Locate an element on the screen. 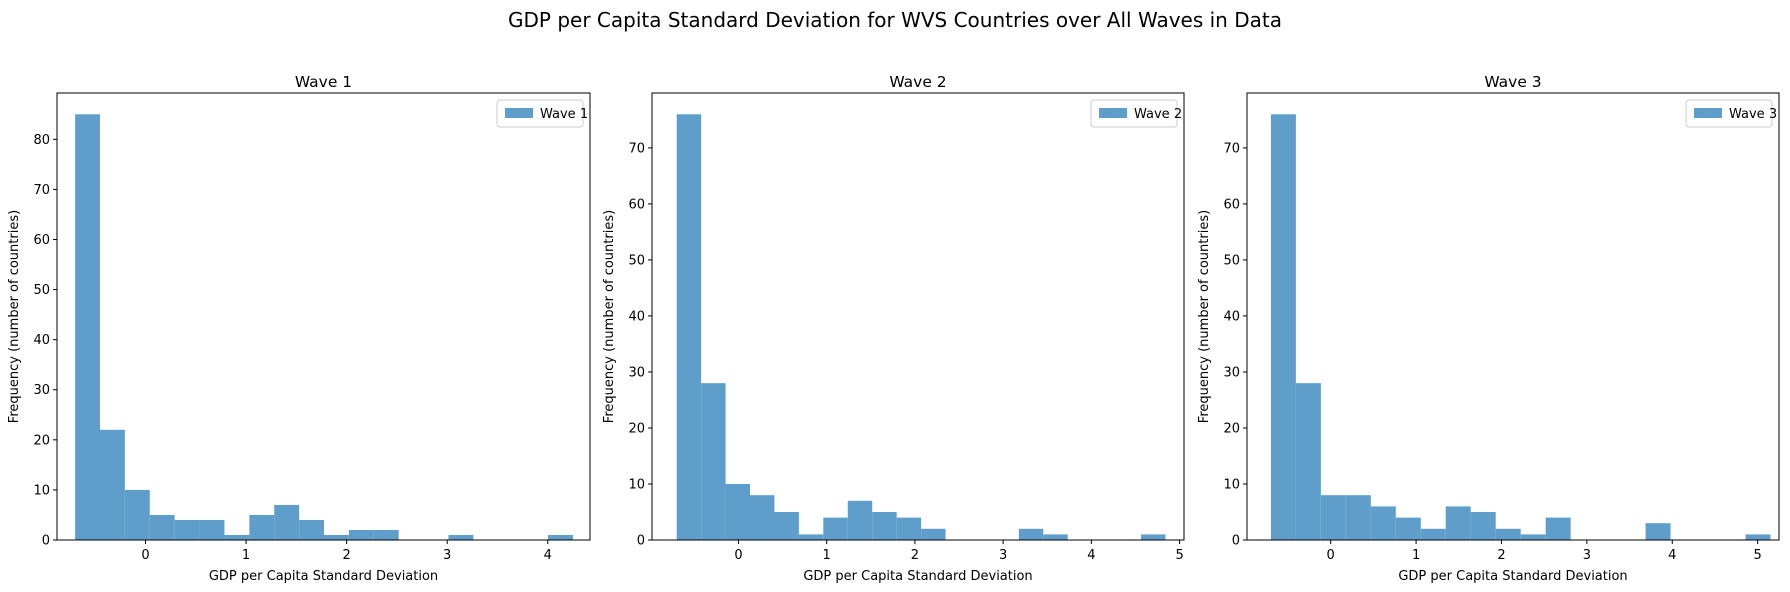  legend-label: Wave 3 is located at coordinates (1753, 114).